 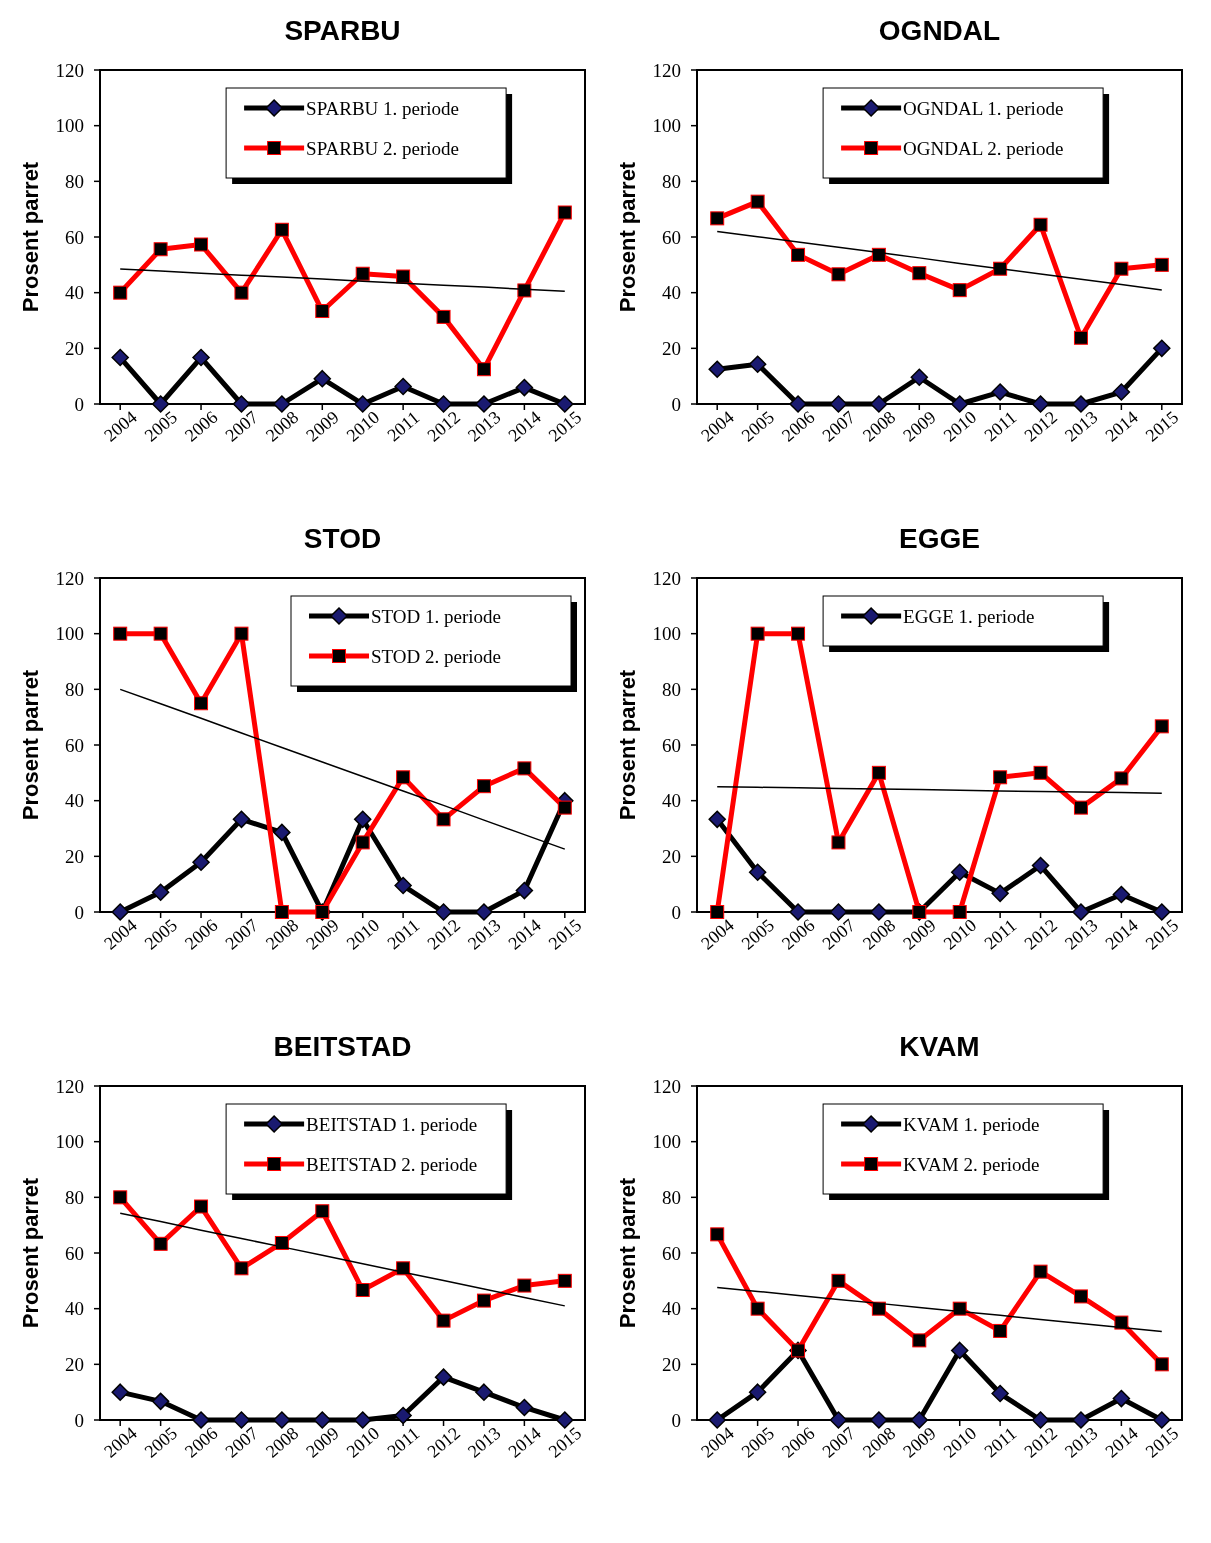 What do you see at coordinates (342, 30) in the screenshot?
I see `chart-title: SPARBU` at bounding box center [342, 30].